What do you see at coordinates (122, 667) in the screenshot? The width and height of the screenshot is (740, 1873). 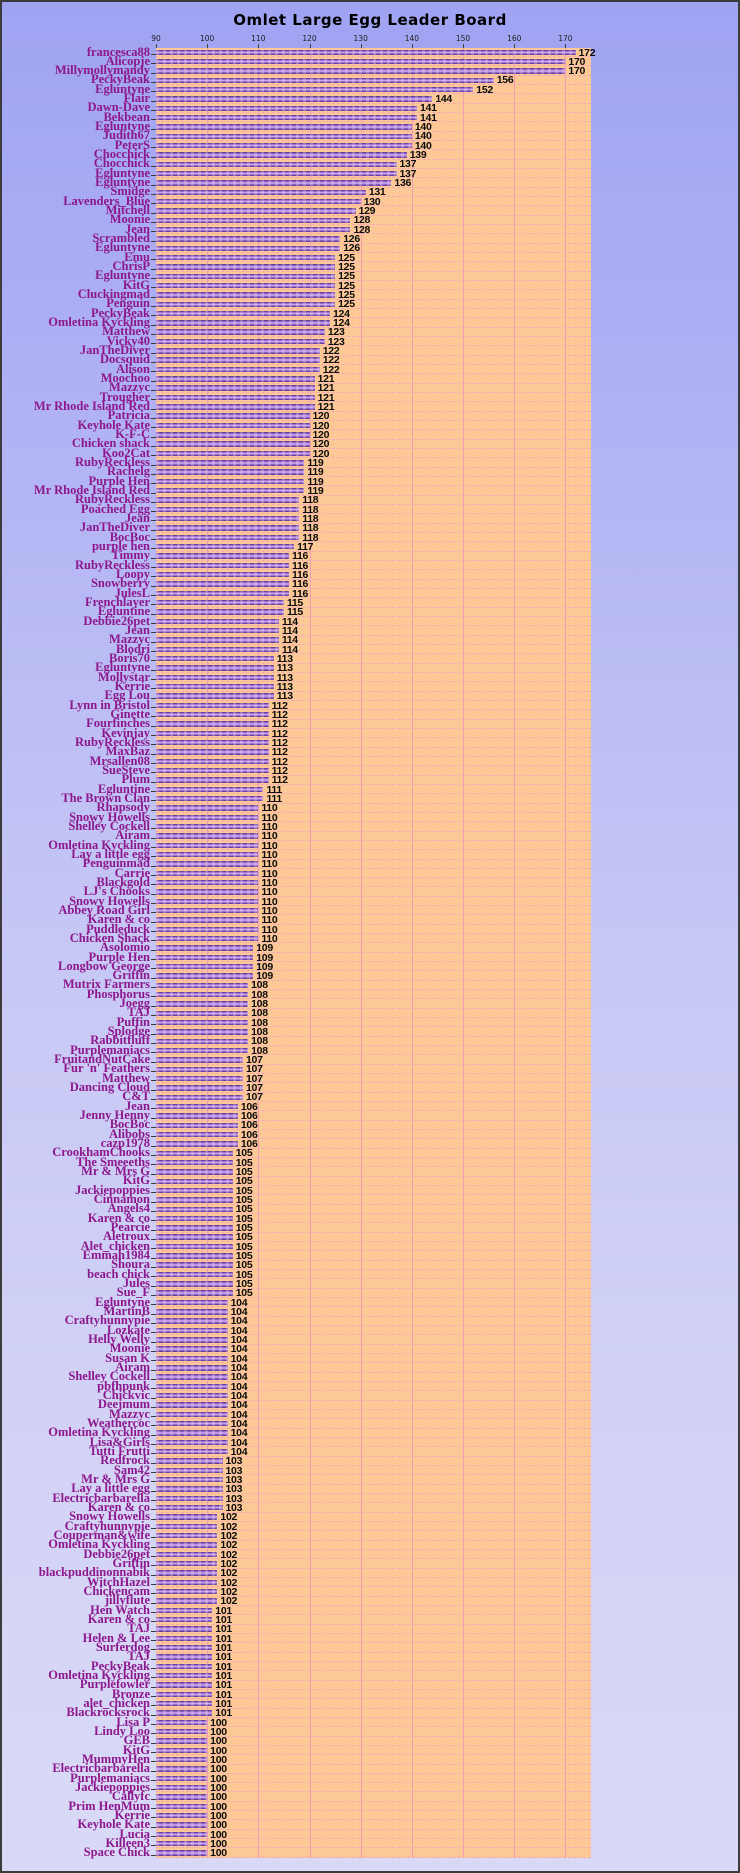 I see `category-label: Egluntyne` at bounding box center [122, 667].